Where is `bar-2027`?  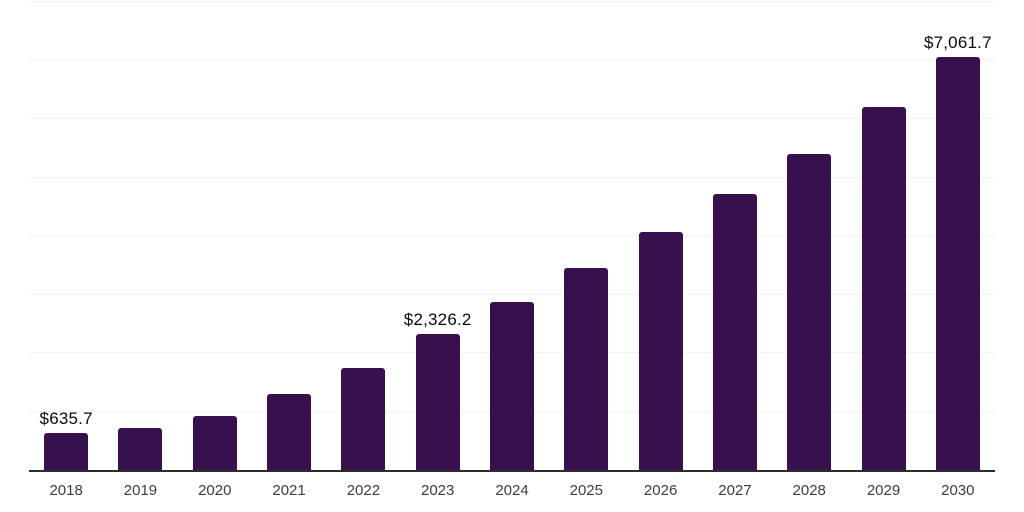
bar-2027 is located at coordinates (734, 332).